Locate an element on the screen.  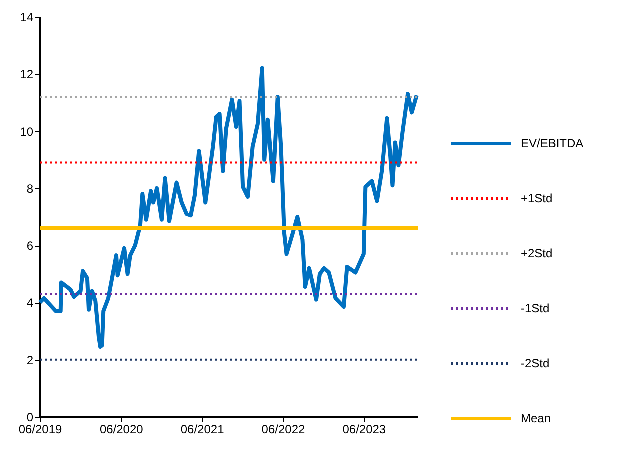
x-tick-label: 06/2019 is located at coordinates (40, 429).